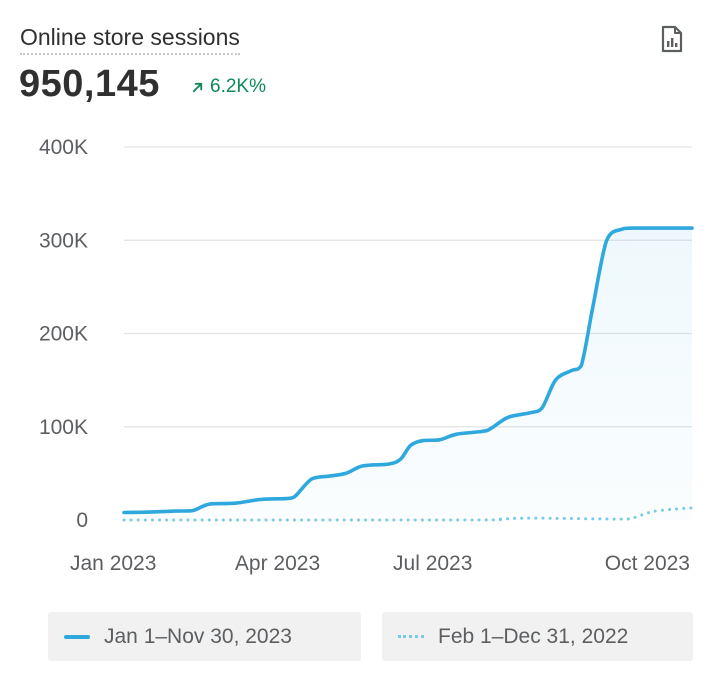 The image size is (718, 678). What do you see at coordinates (408, 514) in the screenshot?
I see `series-line-previous` at bounding box center [408, 514].